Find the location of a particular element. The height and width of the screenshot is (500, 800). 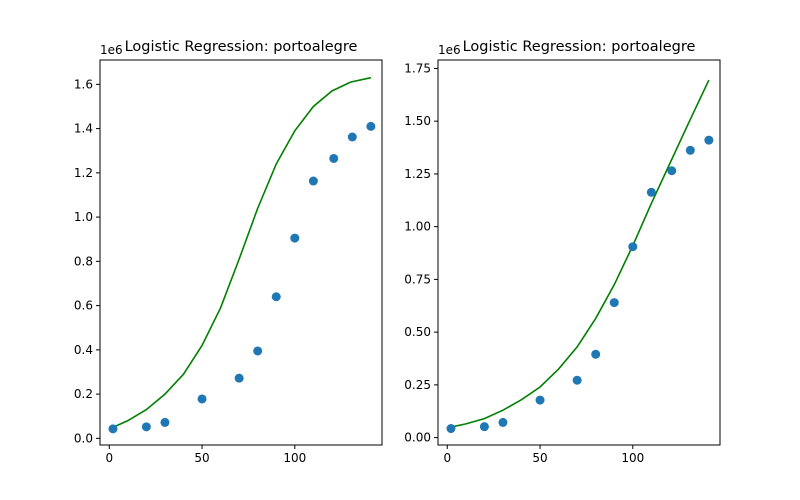

y-tick-label: 0.50 is located at coordinates (417, 332).